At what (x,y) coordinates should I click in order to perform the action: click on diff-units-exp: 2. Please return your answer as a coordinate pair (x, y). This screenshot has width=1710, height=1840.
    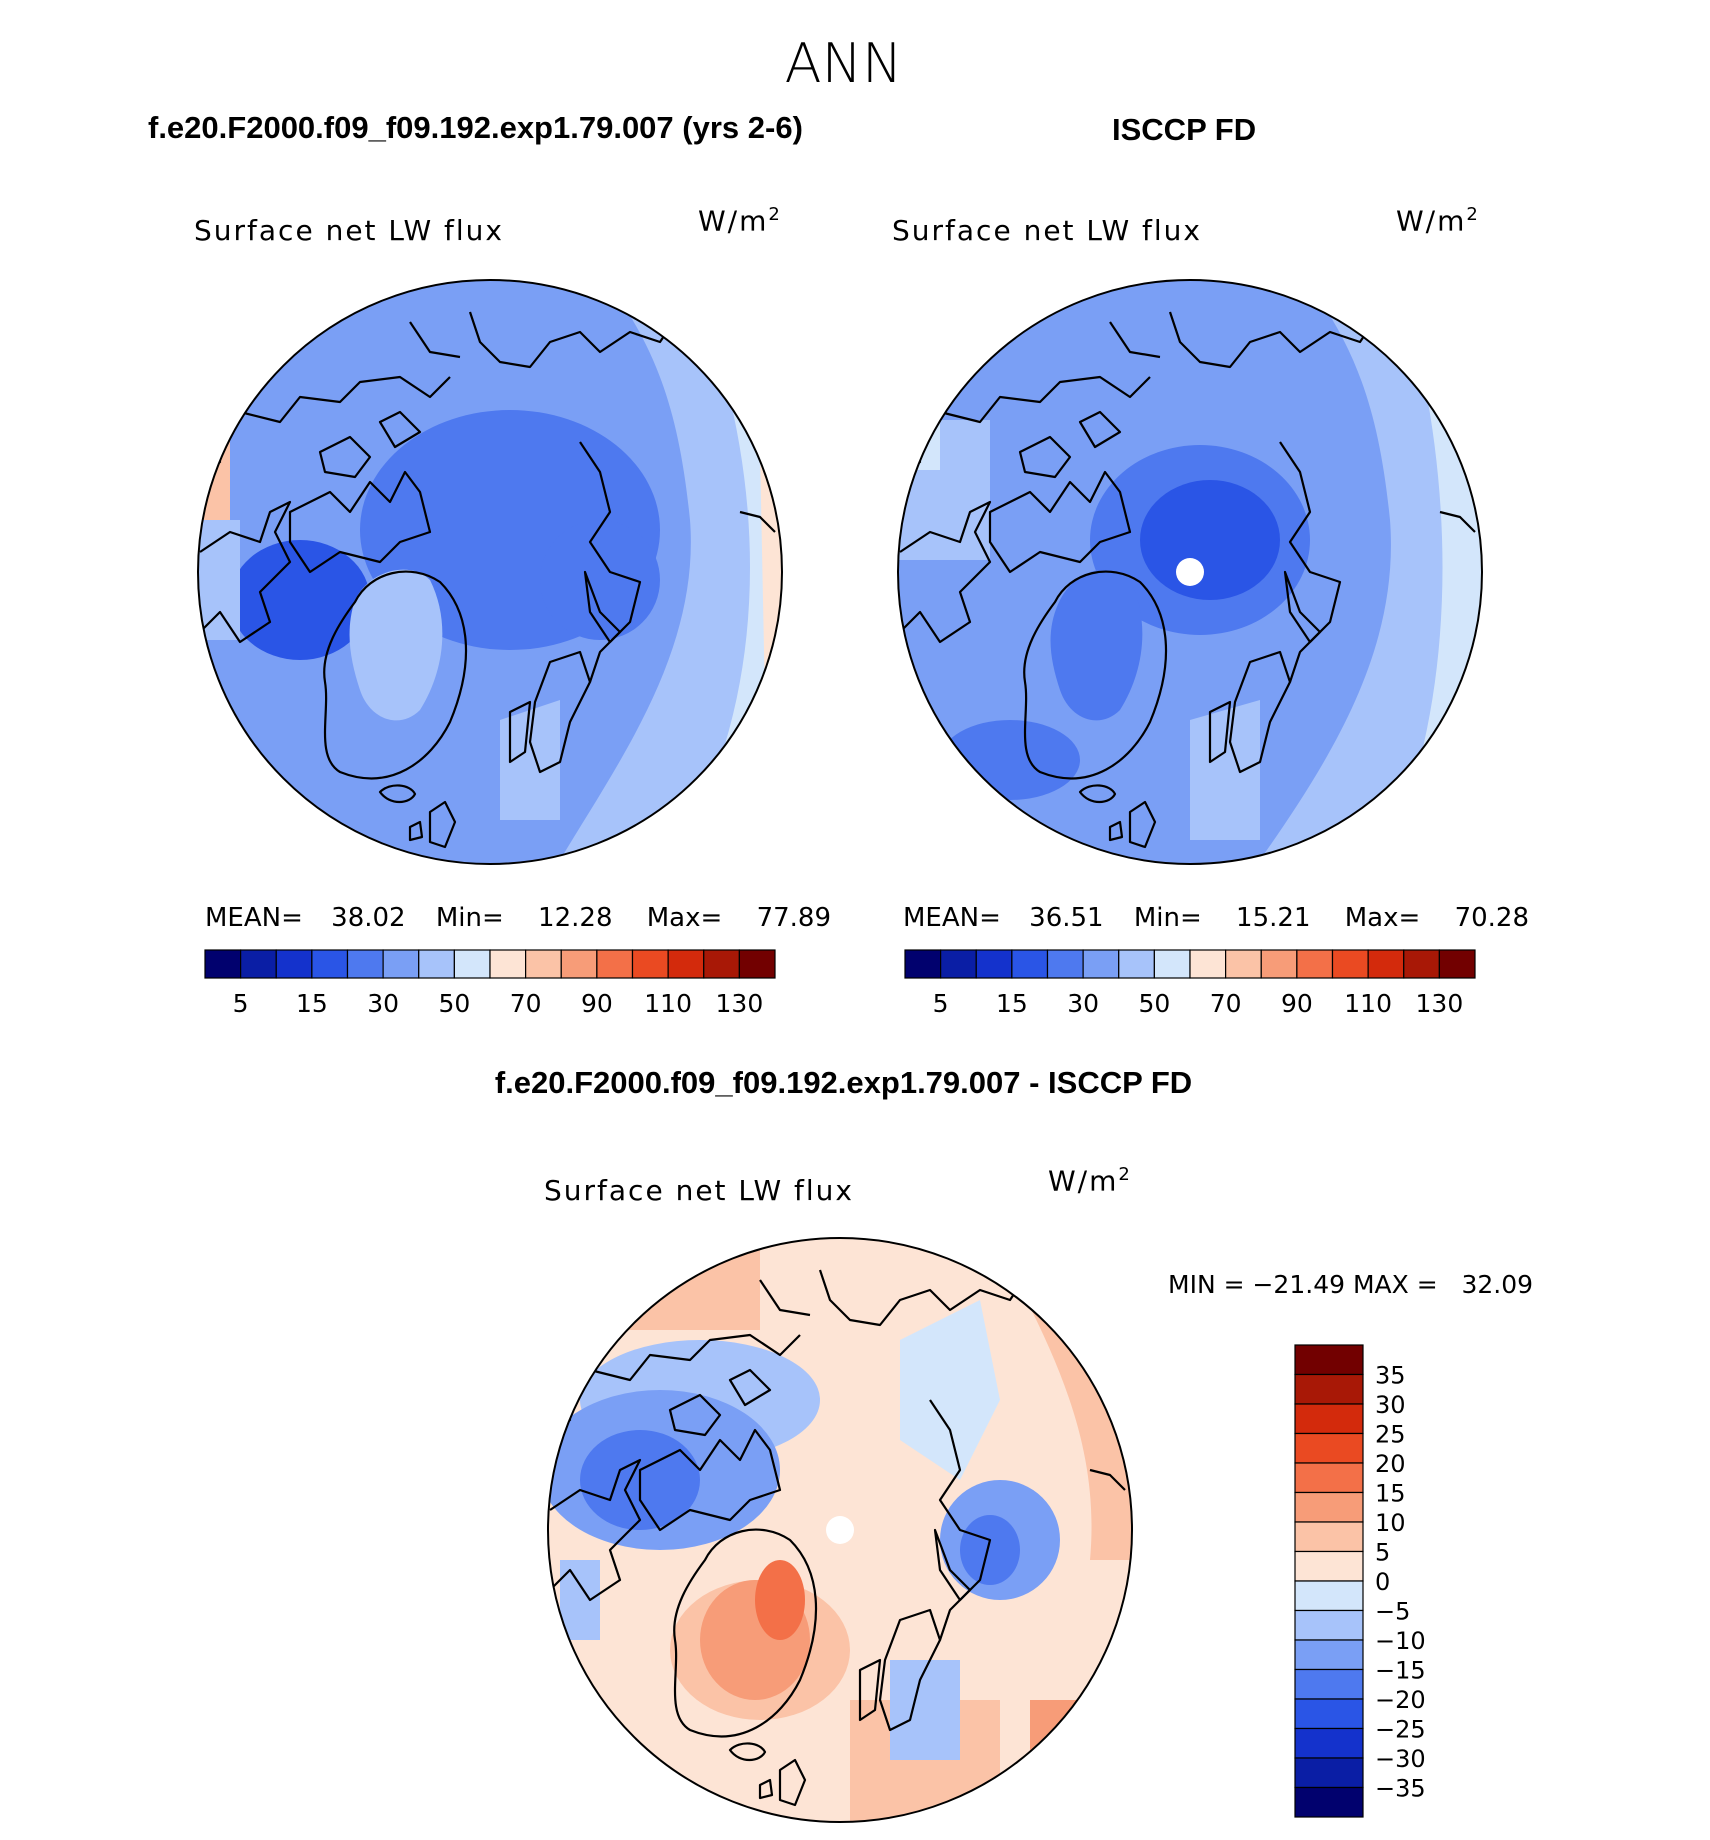
    Looking at the image, I should click on (1125, 1174).